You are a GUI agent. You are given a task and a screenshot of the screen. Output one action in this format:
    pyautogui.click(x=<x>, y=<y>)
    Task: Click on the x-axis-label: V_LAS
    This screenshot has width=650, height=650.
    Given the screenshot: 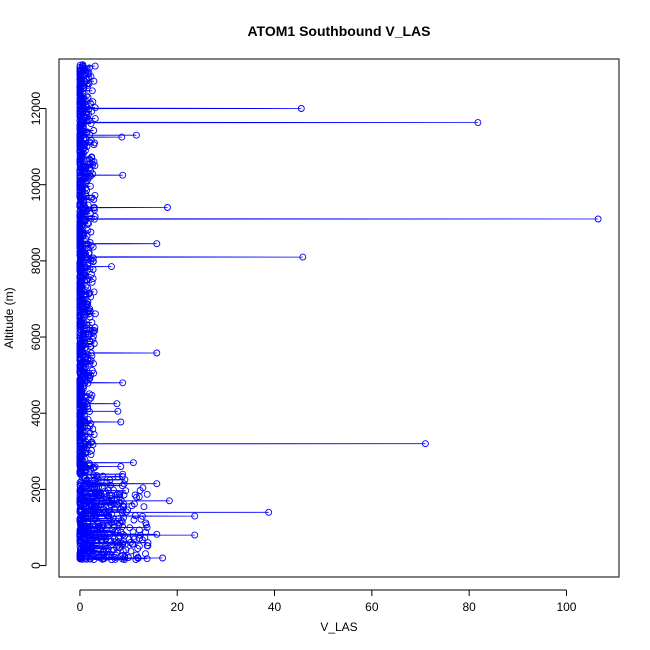 What is the action you would take?
    pyautogui.click(x=338, y=627)
    